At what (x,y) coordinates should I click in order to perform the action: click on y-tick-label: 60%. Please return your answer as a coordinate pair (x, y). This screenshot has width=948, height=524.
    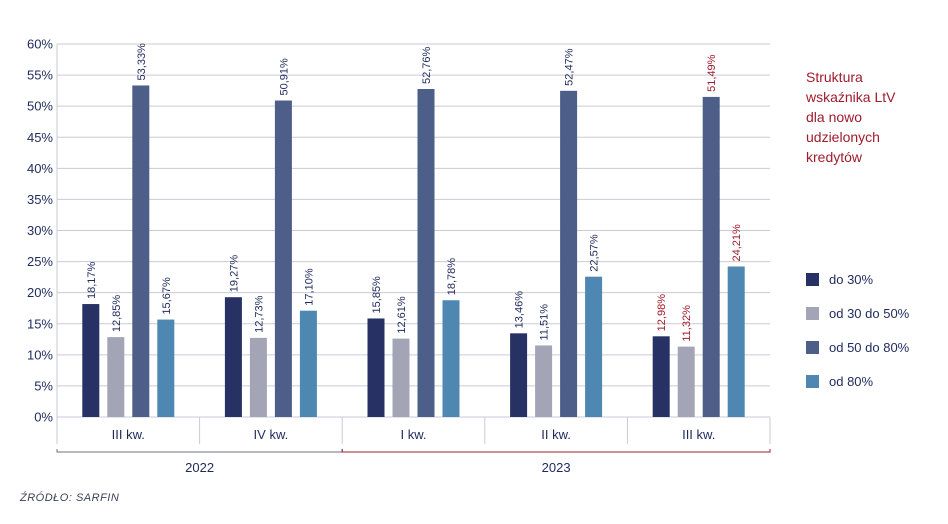
    Looking at the image, I should click on (40, 44).